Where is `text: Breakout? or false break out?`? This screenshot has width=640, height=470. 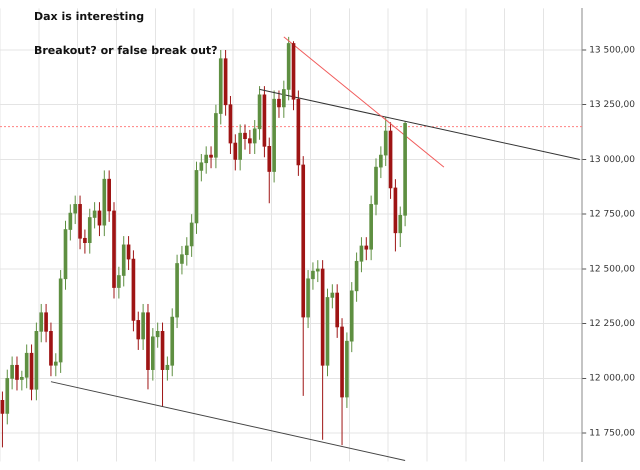
text: Breakout? or false break out? is located at coordinates (126, 50).